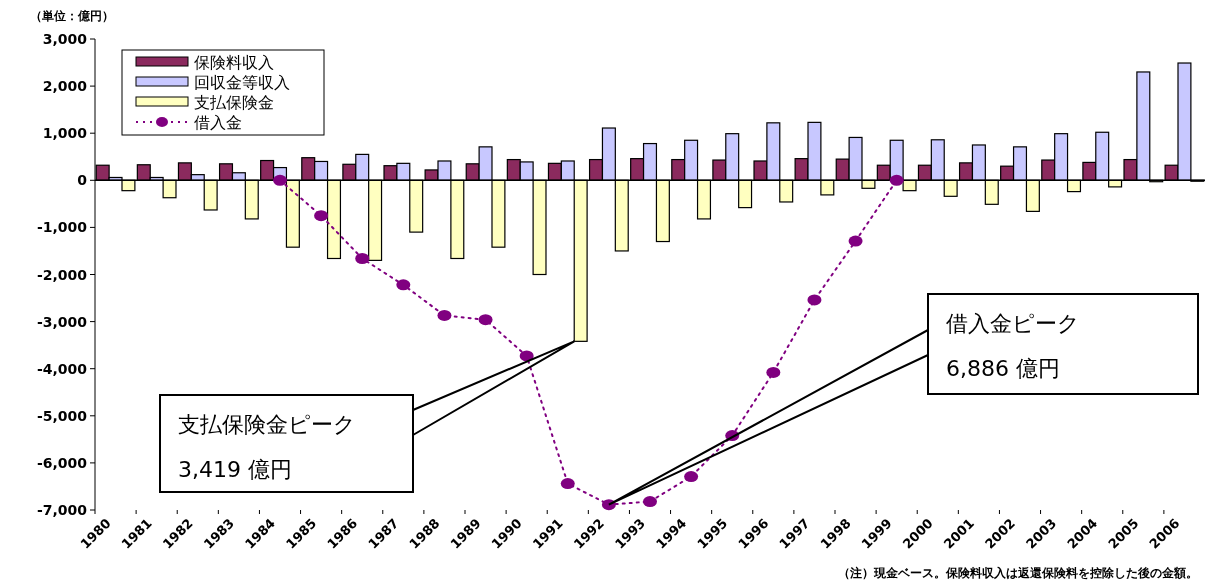 The width and height of the screenshot is (1206, 583). Describe the element at coordinates (65, 133) in the screenshot. I see `y-tick-label: 1,000` at that location.